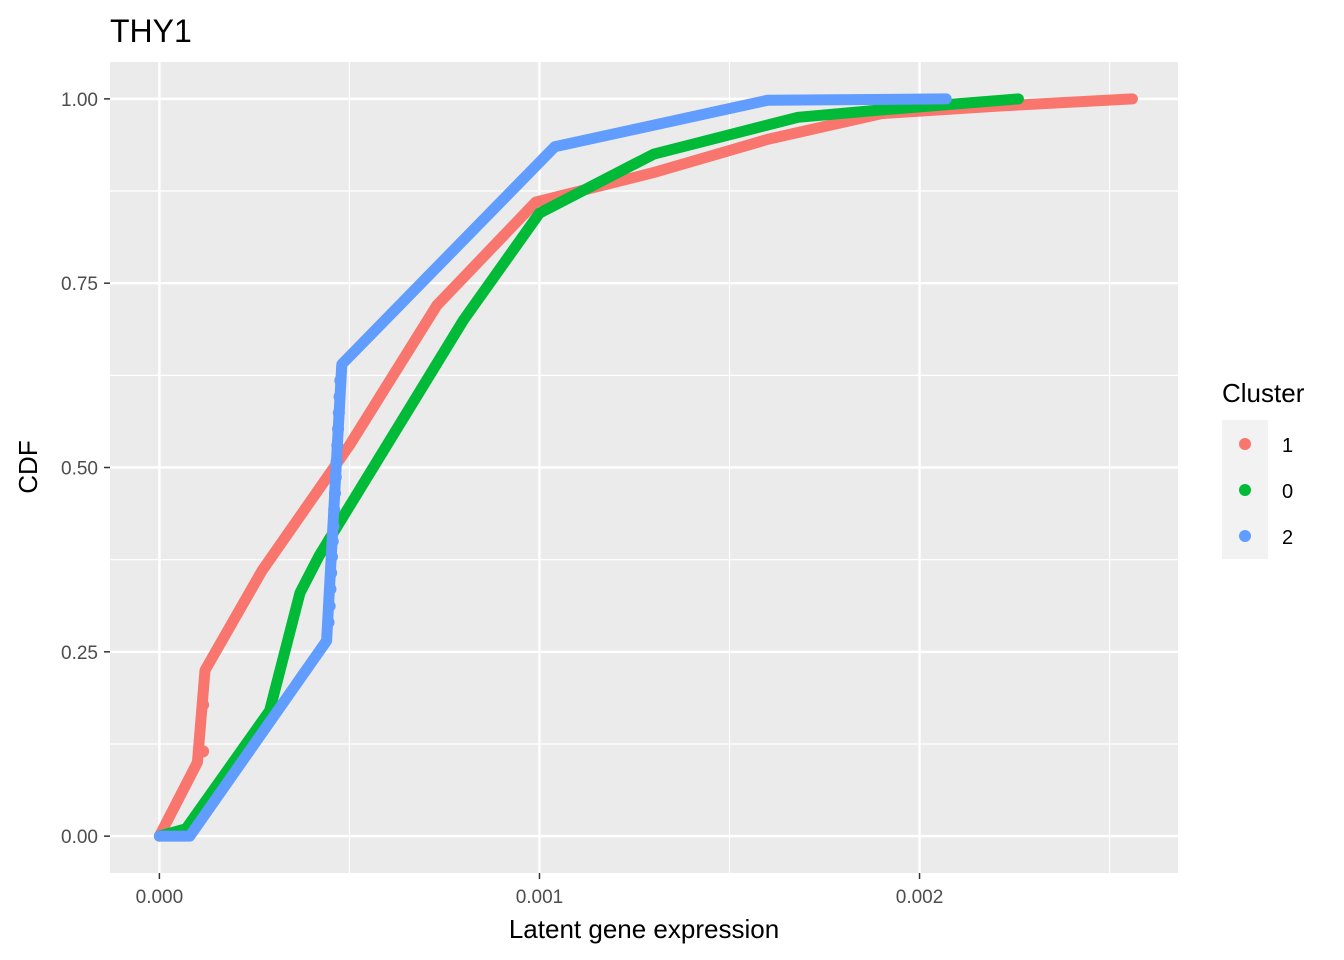 The image size is (1344, 960). What do you see at coordinates (1287, 538) in the screenshot?
I see `legend-label-2: 2` at bounding box center [1287, 538].